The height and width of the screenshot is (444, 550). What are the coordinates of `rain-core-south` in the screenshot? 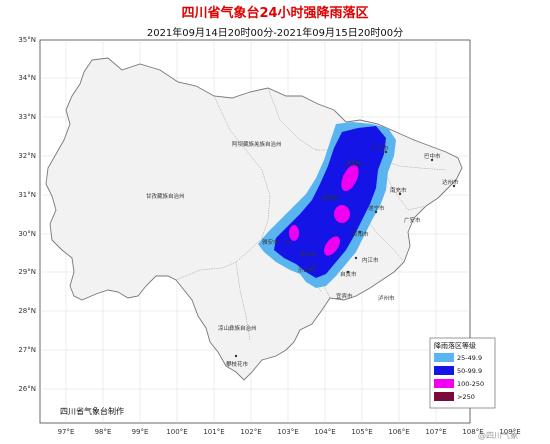 It's located at (332, 246).